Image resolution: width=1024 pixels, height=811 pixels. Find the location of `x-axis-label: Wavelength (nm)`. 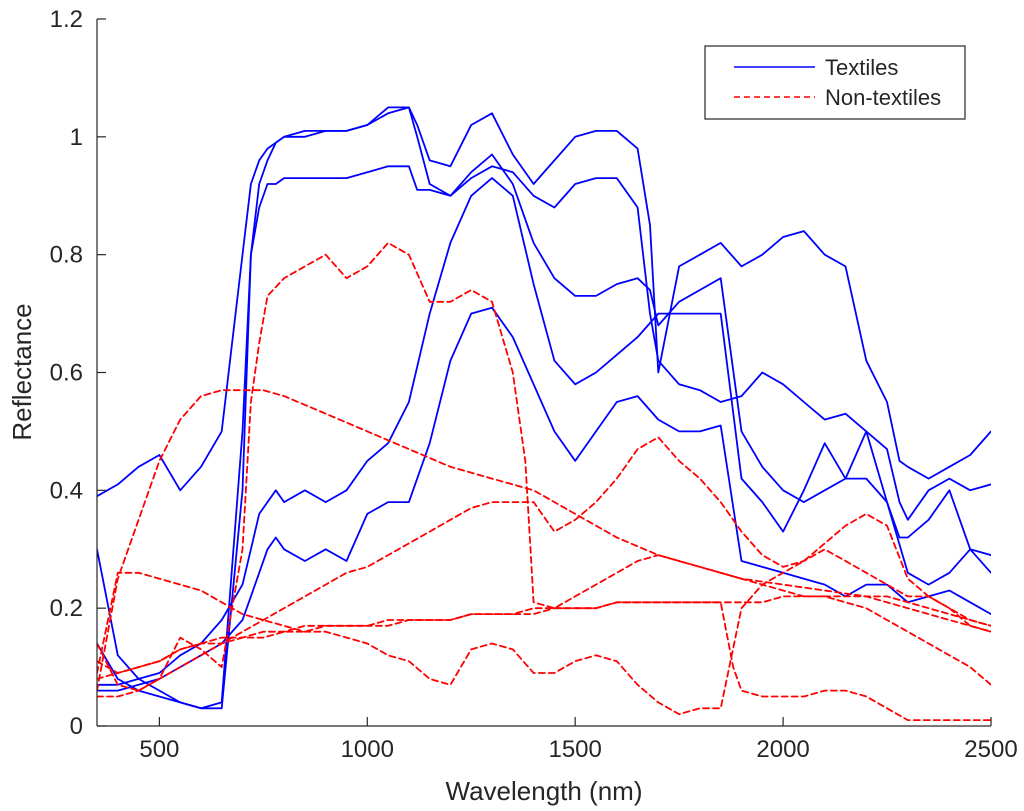

x-axis-label: Wavelength (nm) is located at coordinates (544, 791).